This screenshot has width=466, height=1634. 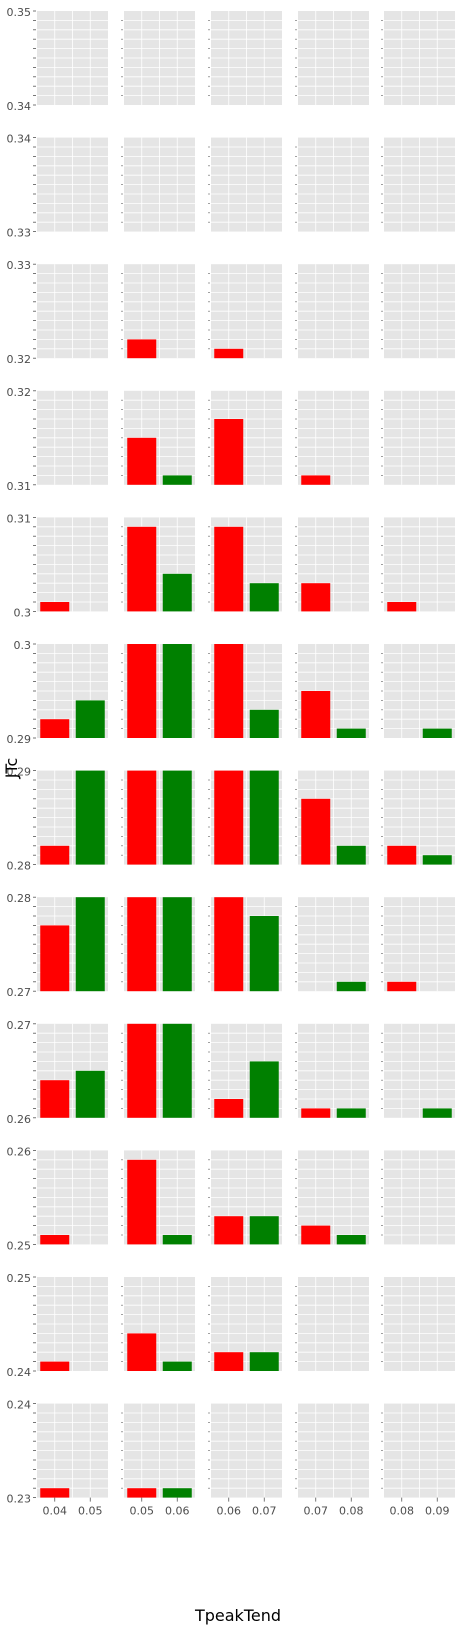 I want to click on y-tick-label: 0.23, so click(x=19, y=1499).